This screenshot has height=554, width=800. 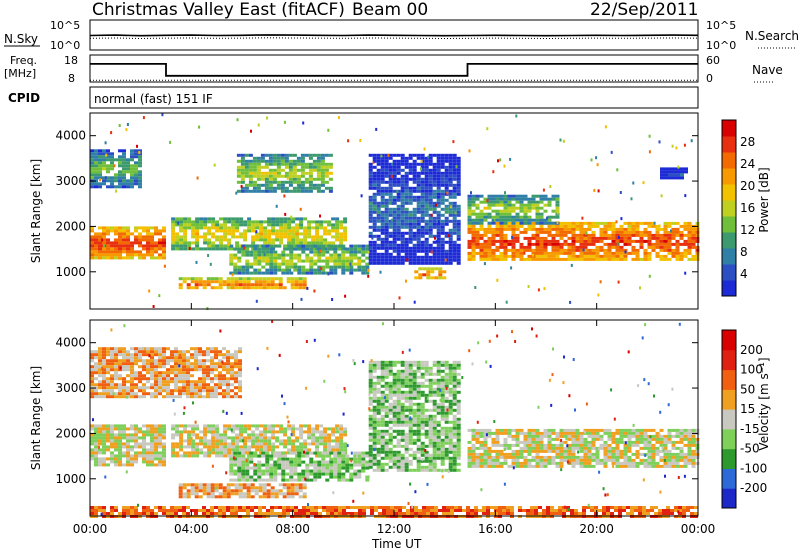 What do you see at coordinates (65, 25) in the screenshot?
I see `noise-left-tick-top: 10^5` at bounding box center [65, 25].